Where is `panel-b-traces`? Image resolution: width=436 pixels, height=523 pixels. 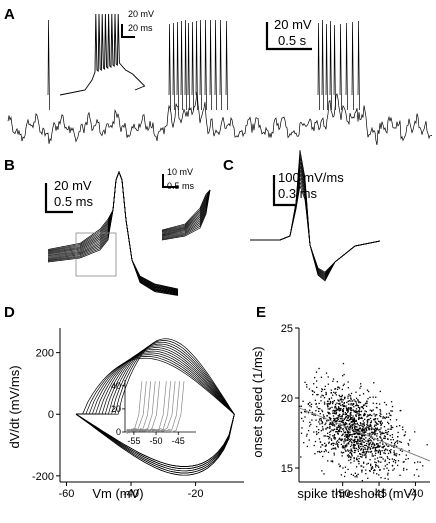
panel-b-traces is located at coordinates (113, 233).